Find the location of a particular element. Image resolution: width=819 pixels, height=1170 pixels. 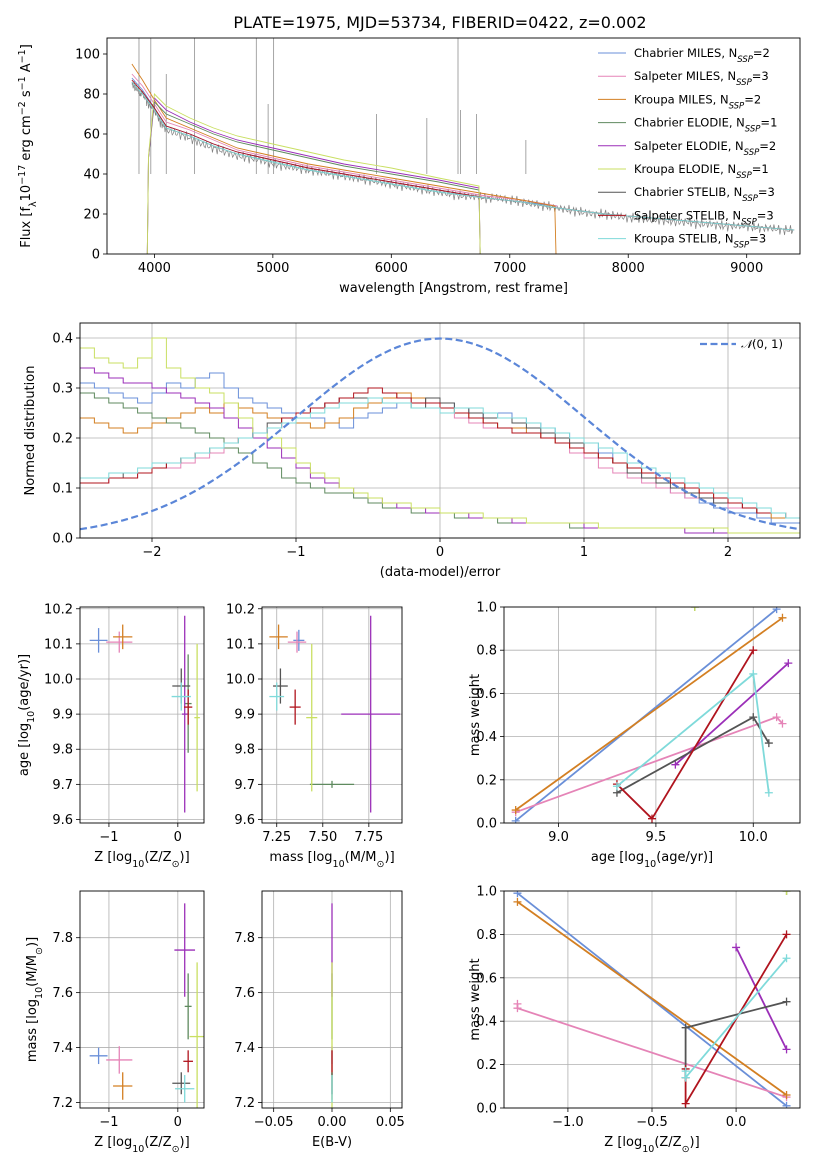

histogram-kroupa-elodie is located at coordinates (440, 435).